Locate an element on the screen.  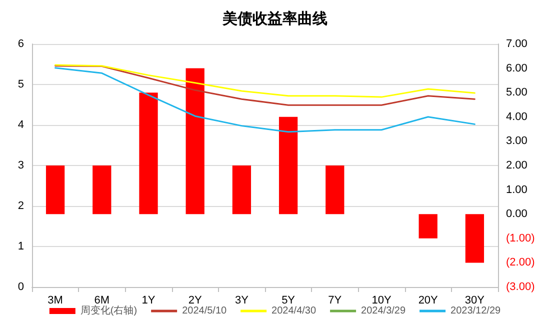
y2-tick-label: 0.00 is located at coordinates (517, 214).